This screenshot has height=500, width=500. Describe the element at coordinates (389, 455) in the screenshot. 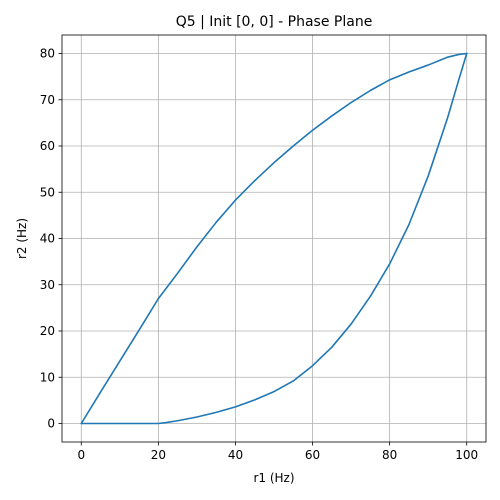

I see `x-tick-label: 80` at that location.